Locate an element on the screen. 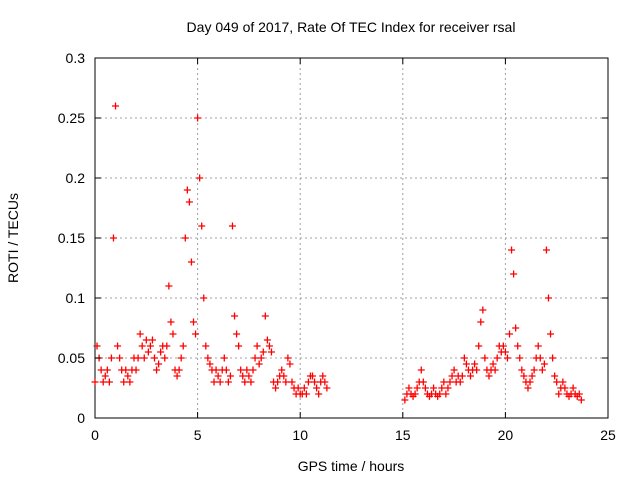  x-tick-label: 25 is located at coordinates (608, 435).